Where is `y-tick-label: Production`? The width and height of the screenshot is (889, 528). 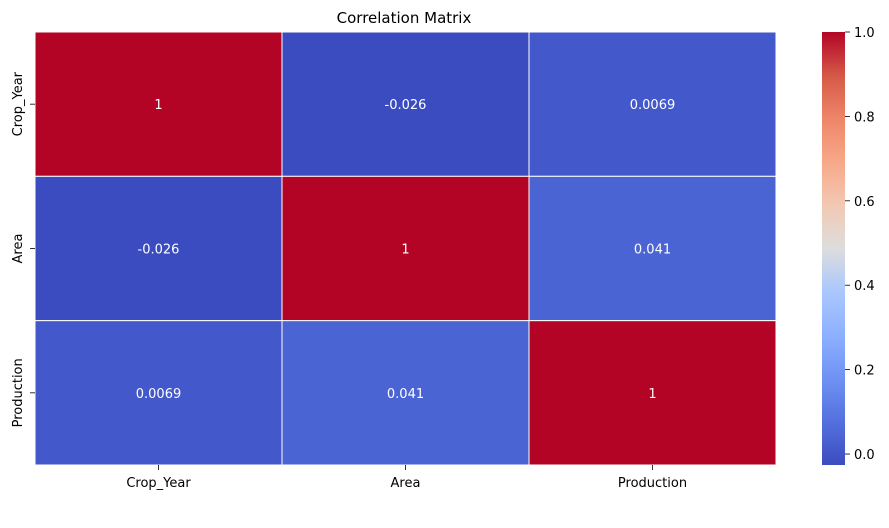
y-tick-label: Production is located at coordinates (18, 392).